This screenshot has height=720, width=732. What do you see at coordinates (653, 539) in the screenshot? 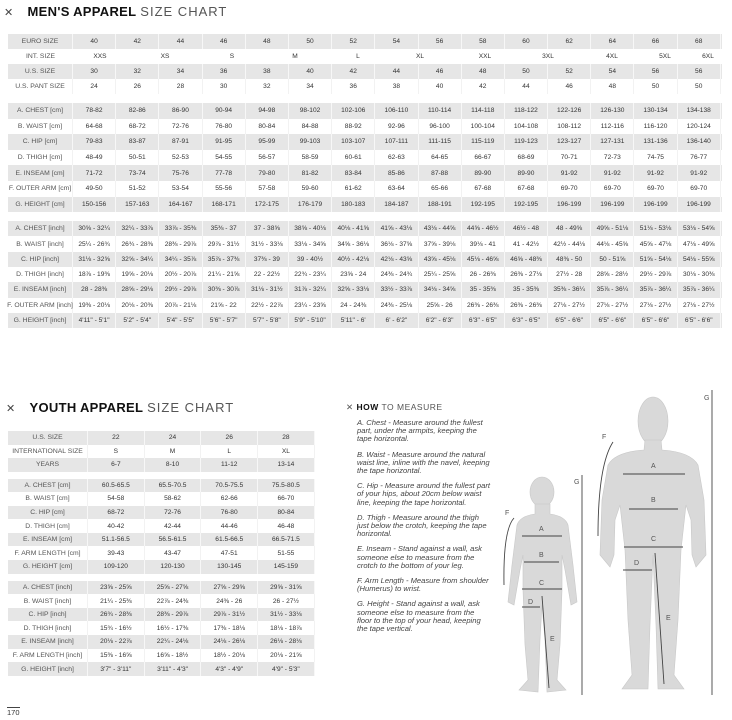
I see `adult-label-c: C` at bounding box center [653, 539].